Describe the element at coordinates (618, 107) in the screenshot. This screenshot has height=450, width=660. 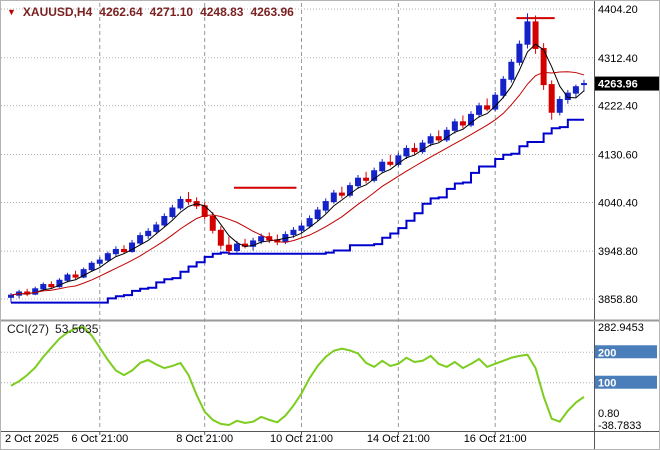
I see `price-axis-label: 4222.40` at that location.